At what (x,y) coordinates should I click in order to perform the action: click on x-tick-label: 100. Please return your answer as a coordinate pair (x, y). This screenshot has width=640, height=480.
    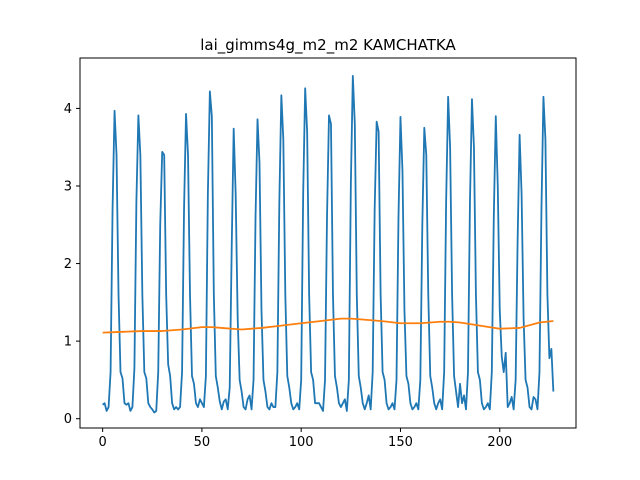
    Looking at the image, I should click on (301, 442).